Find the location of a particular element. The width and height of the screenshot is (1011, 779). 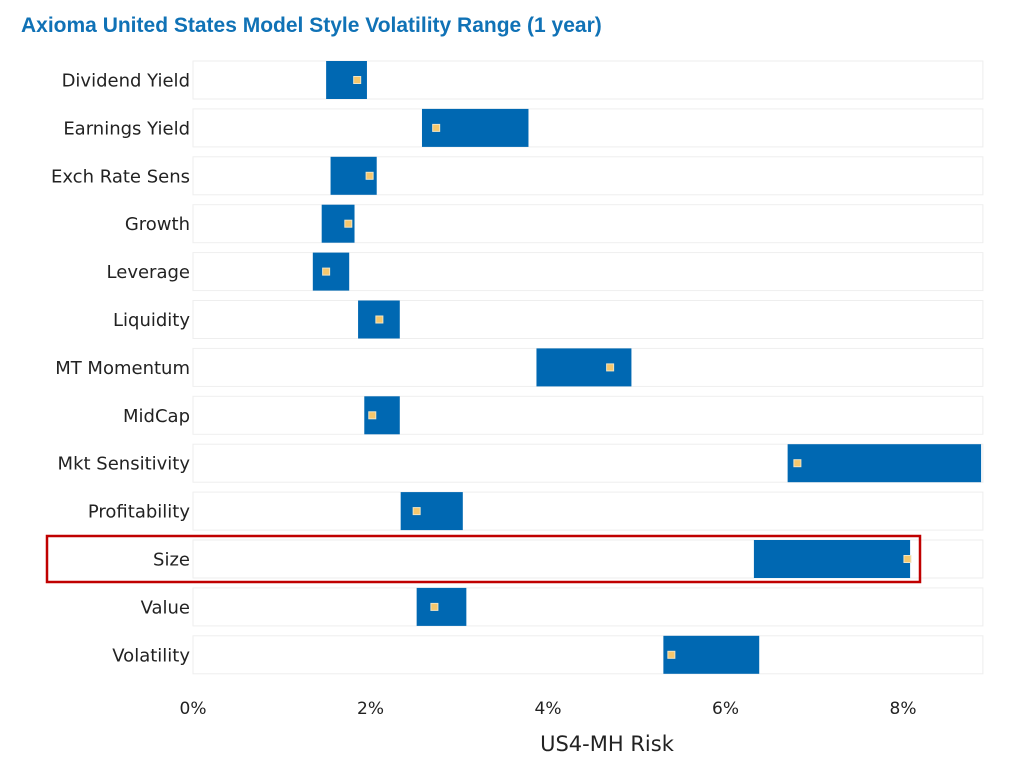

x-tick-labels-layer: 0% 2% 4% 6% 8% is located at coordinates (548, 709).